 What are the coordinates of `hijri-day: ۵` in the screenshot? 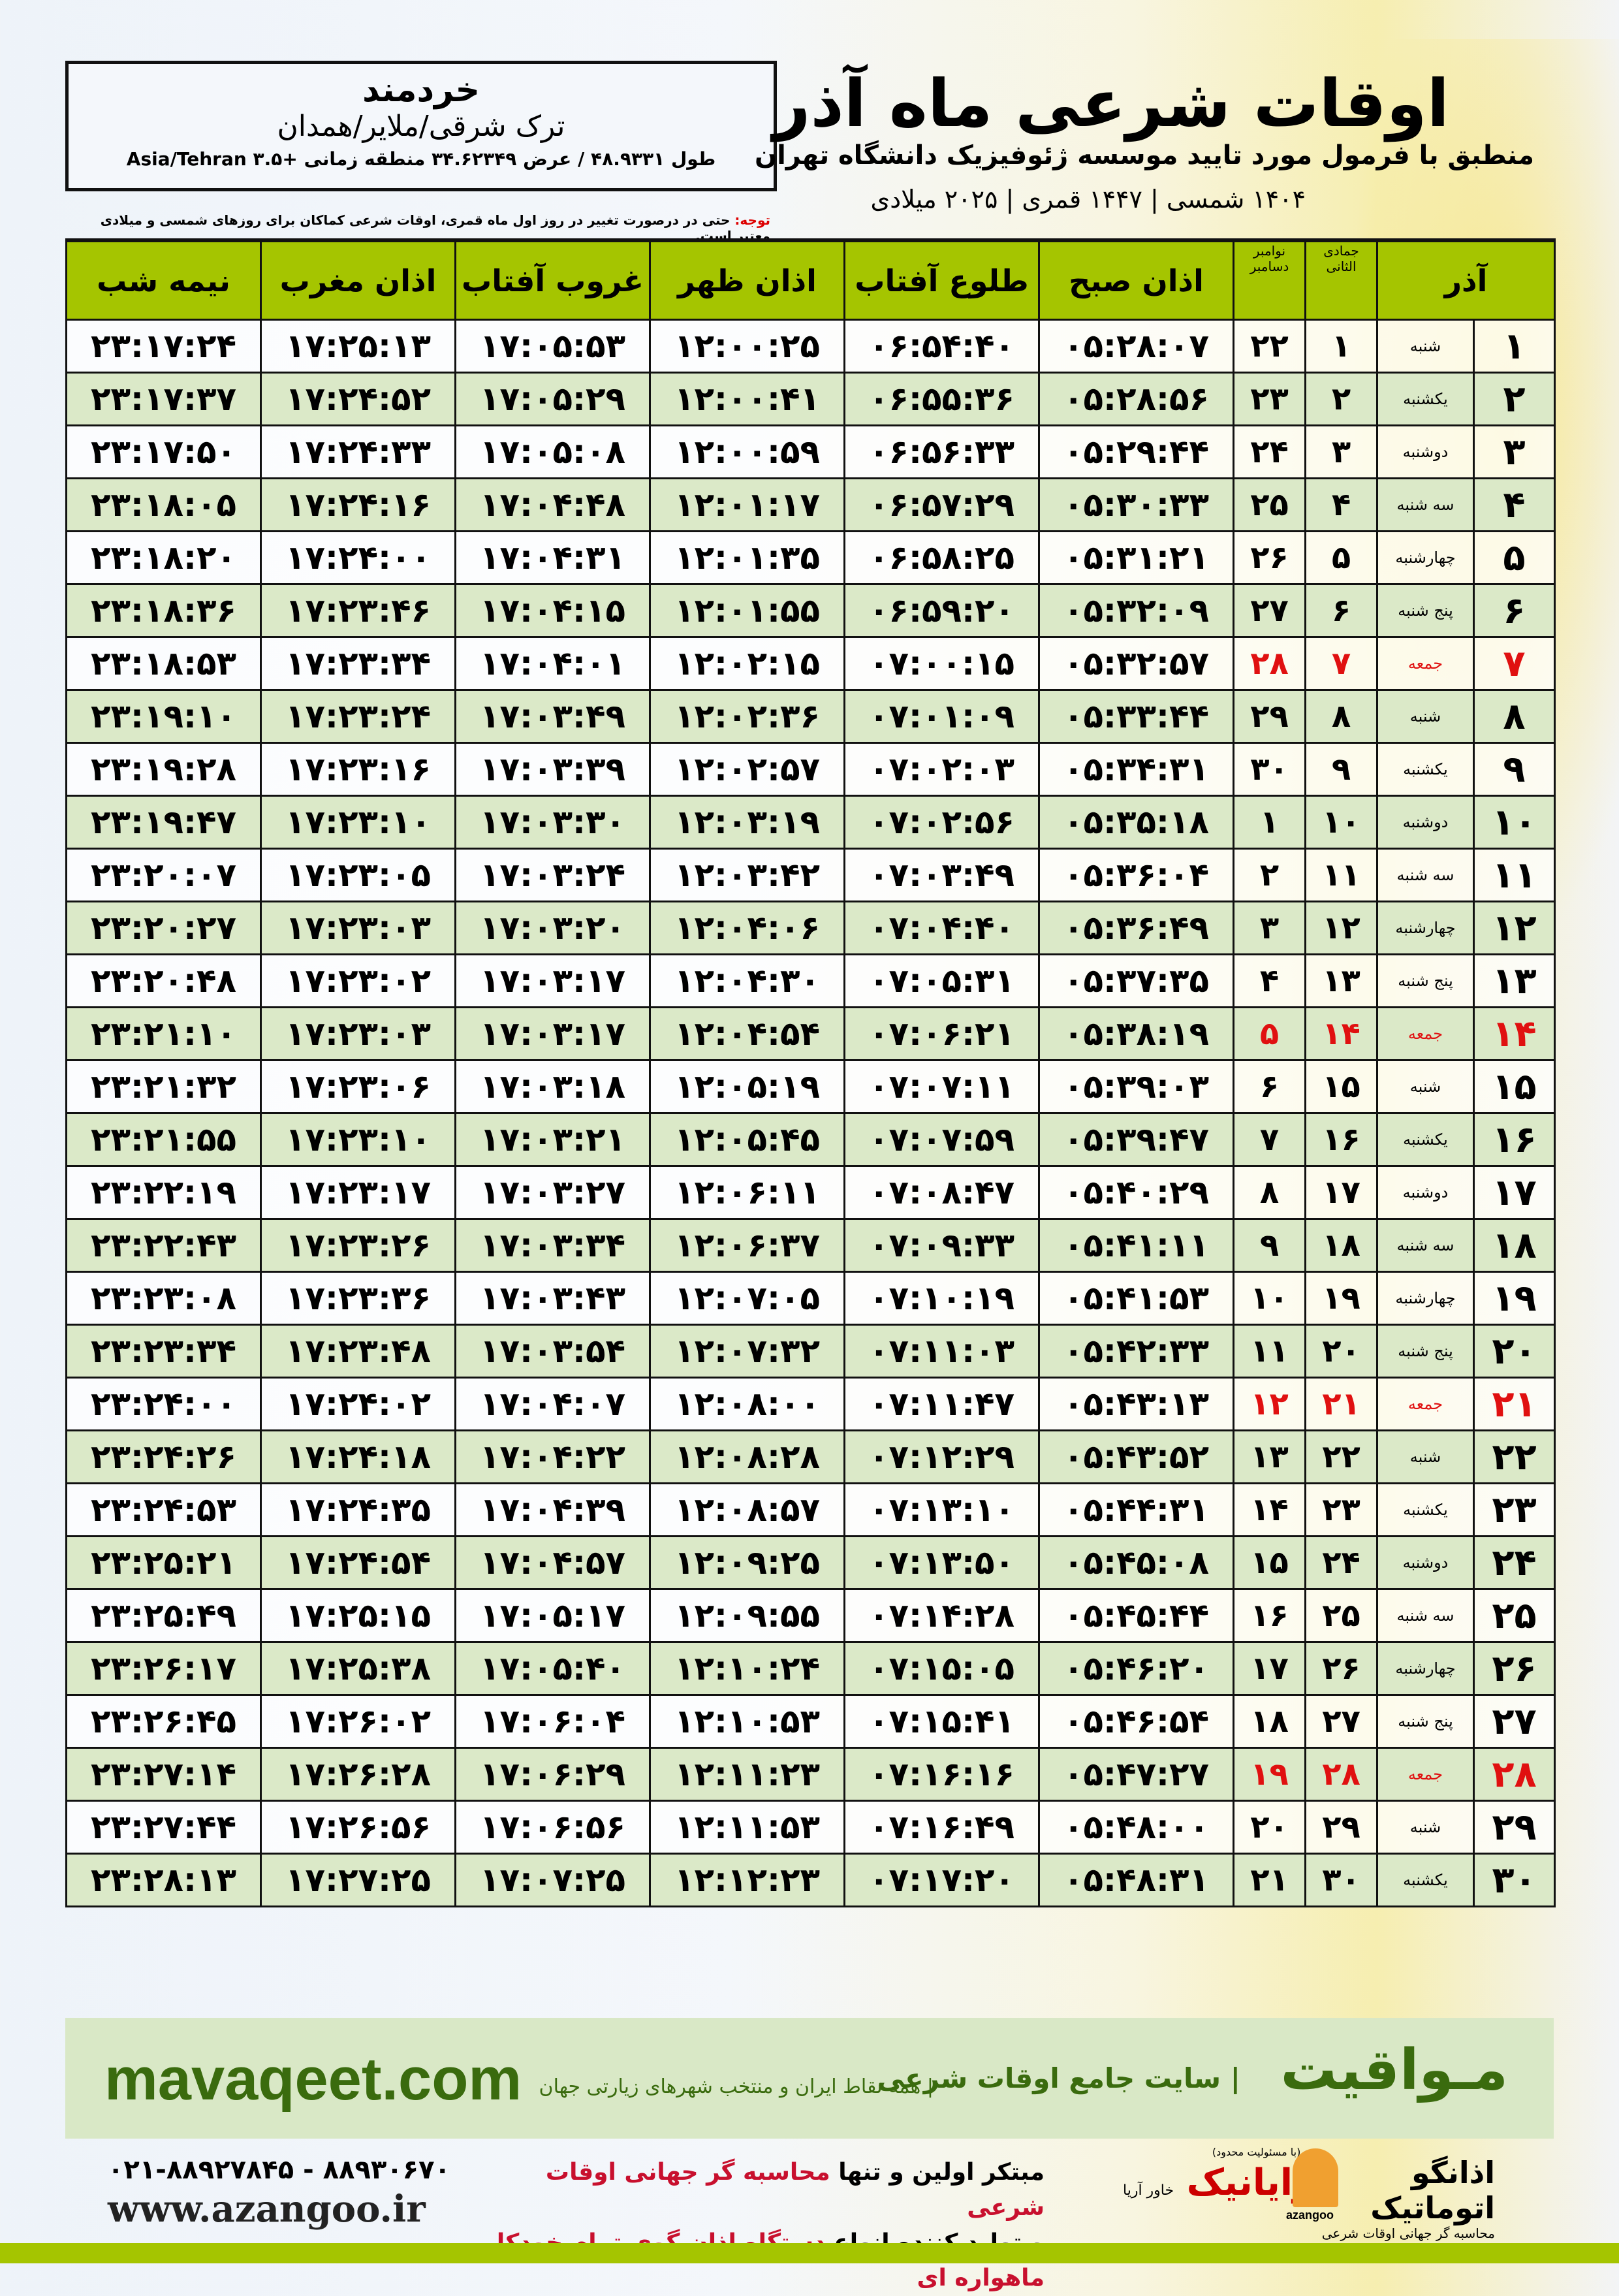 It's located at (1341, 557).